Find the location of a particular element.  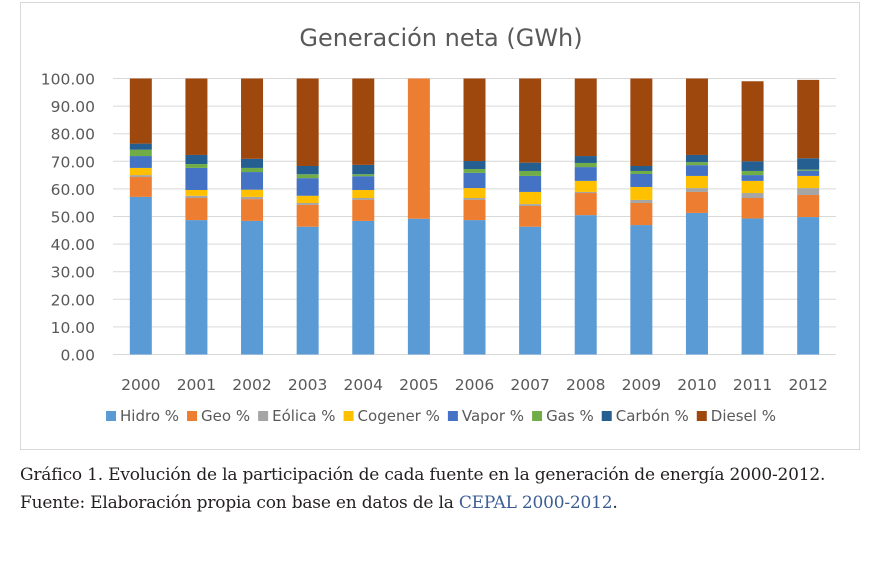

bar-segment-gas-2003 is located at coordinates (307, 176).